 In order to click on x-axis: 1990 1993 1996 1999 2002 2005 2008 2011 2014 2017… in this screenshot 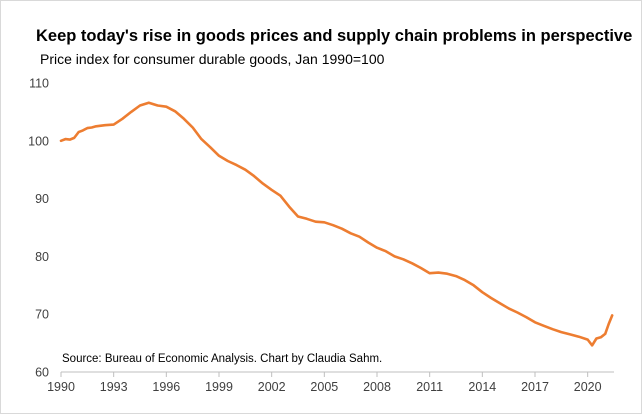, I will do `click(330, 382)`.